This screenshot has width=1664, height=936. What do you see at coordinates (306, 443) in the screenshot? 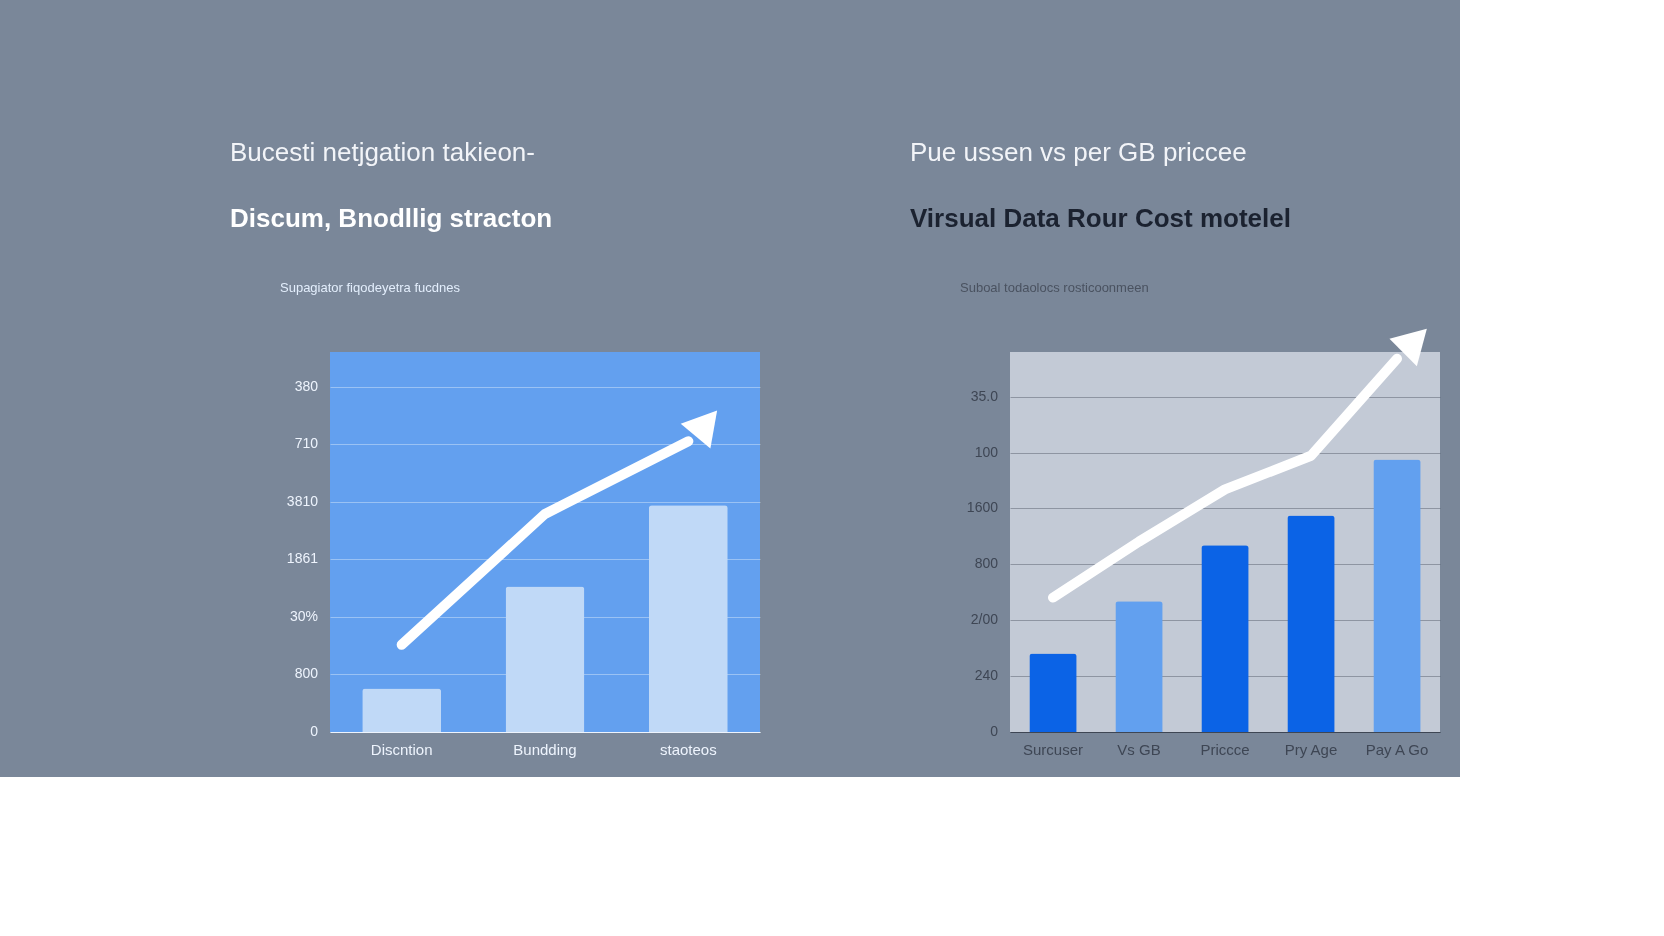
I see `text: 710` at bounding box center [306, 443].